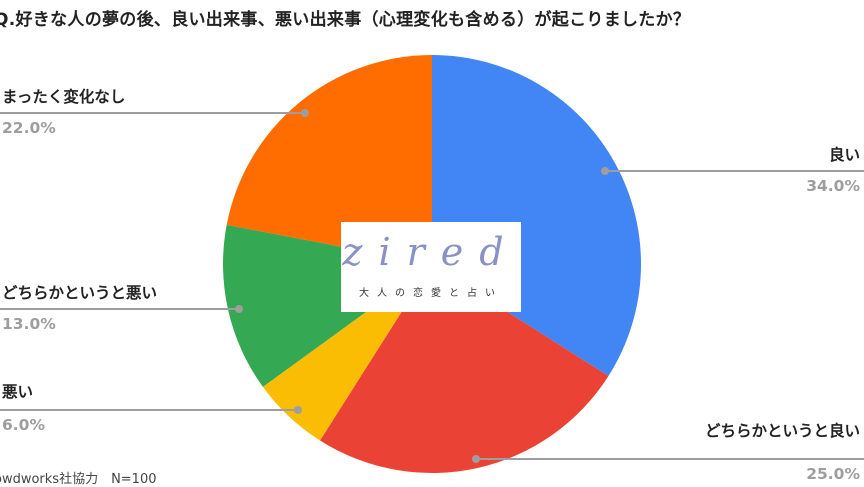 The height and width of the screenshot is (487, 864). I want to click on slice-label: 良い, so click(844, 155).